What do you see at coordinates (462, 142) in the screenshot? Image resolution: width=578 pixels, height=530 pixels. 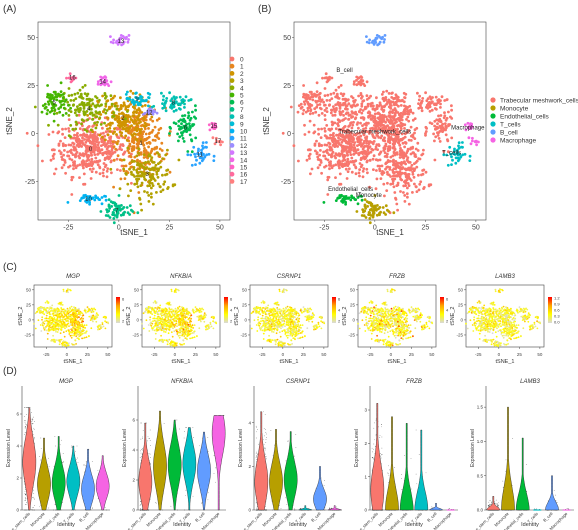 I see `celltype-3-point` at bounding box center [462, 142].